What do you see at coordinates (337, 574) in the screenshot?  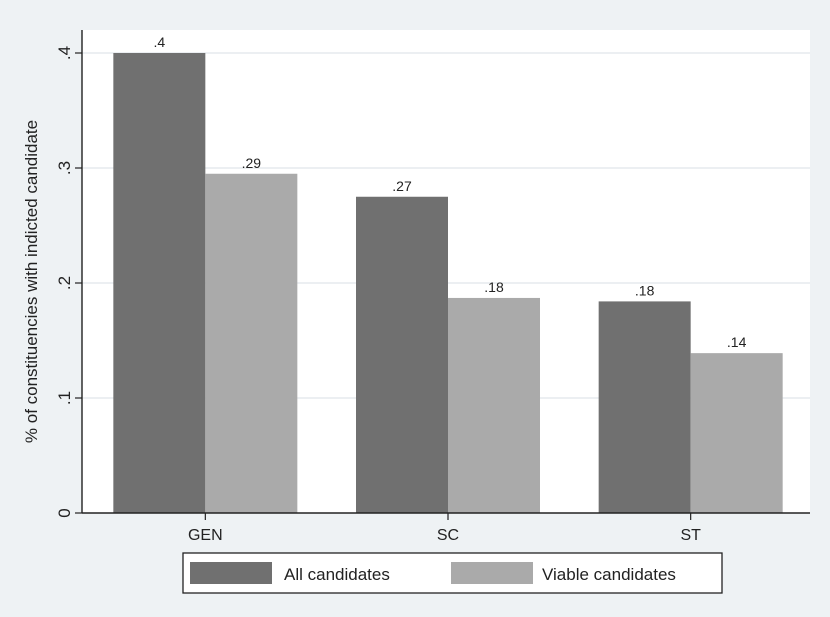 I see `legend-label: All candidates` at bounding box center [337, 574].